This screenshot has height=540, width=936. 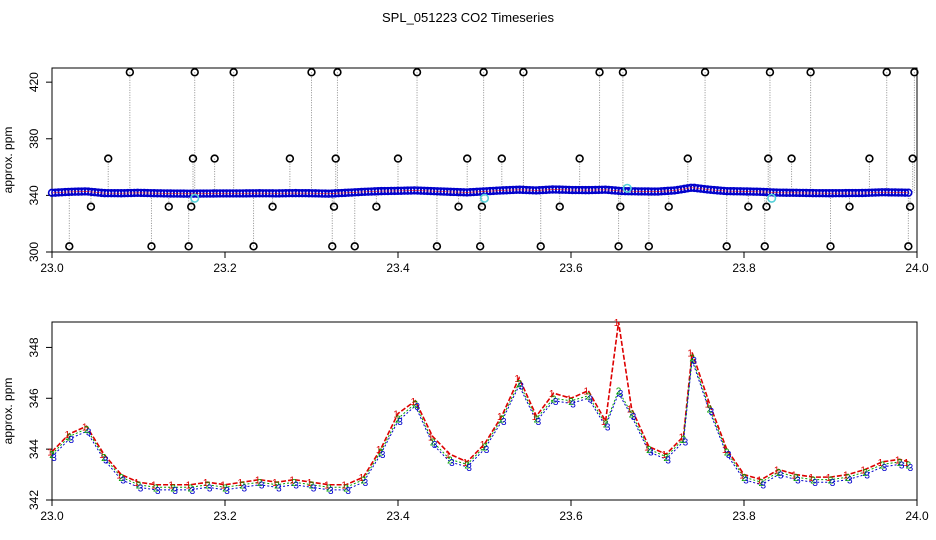 What do you see at coordinates (34, 500) in the screenshot?
I see `y-tick-label: 342` at bounding box center [34, 500].